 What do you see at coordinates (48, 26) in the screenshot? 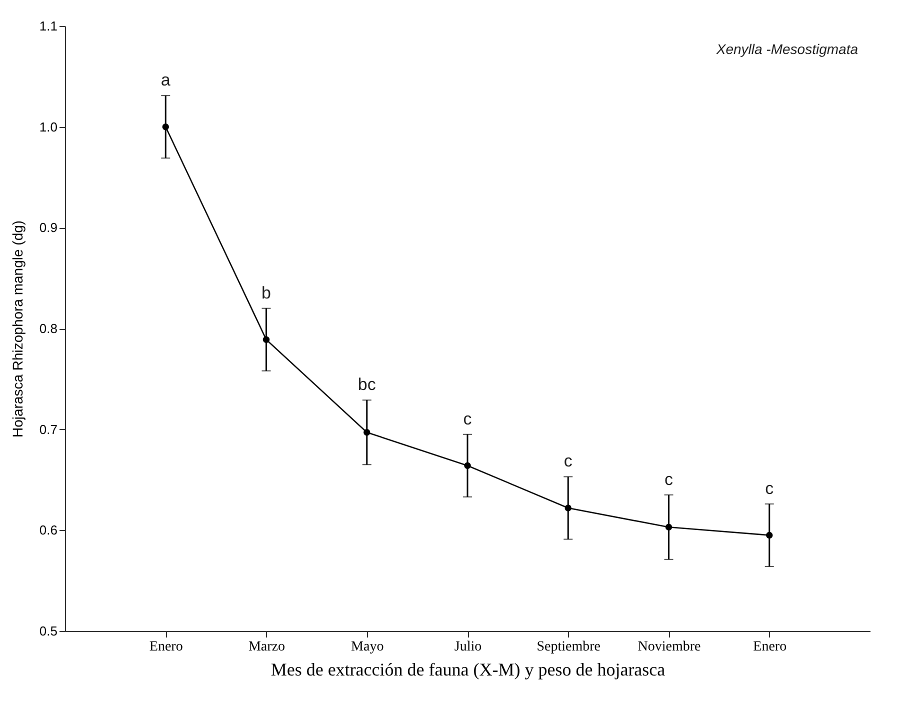
I see `y-tick-label: 1.1` at bounding box center [48, 26].